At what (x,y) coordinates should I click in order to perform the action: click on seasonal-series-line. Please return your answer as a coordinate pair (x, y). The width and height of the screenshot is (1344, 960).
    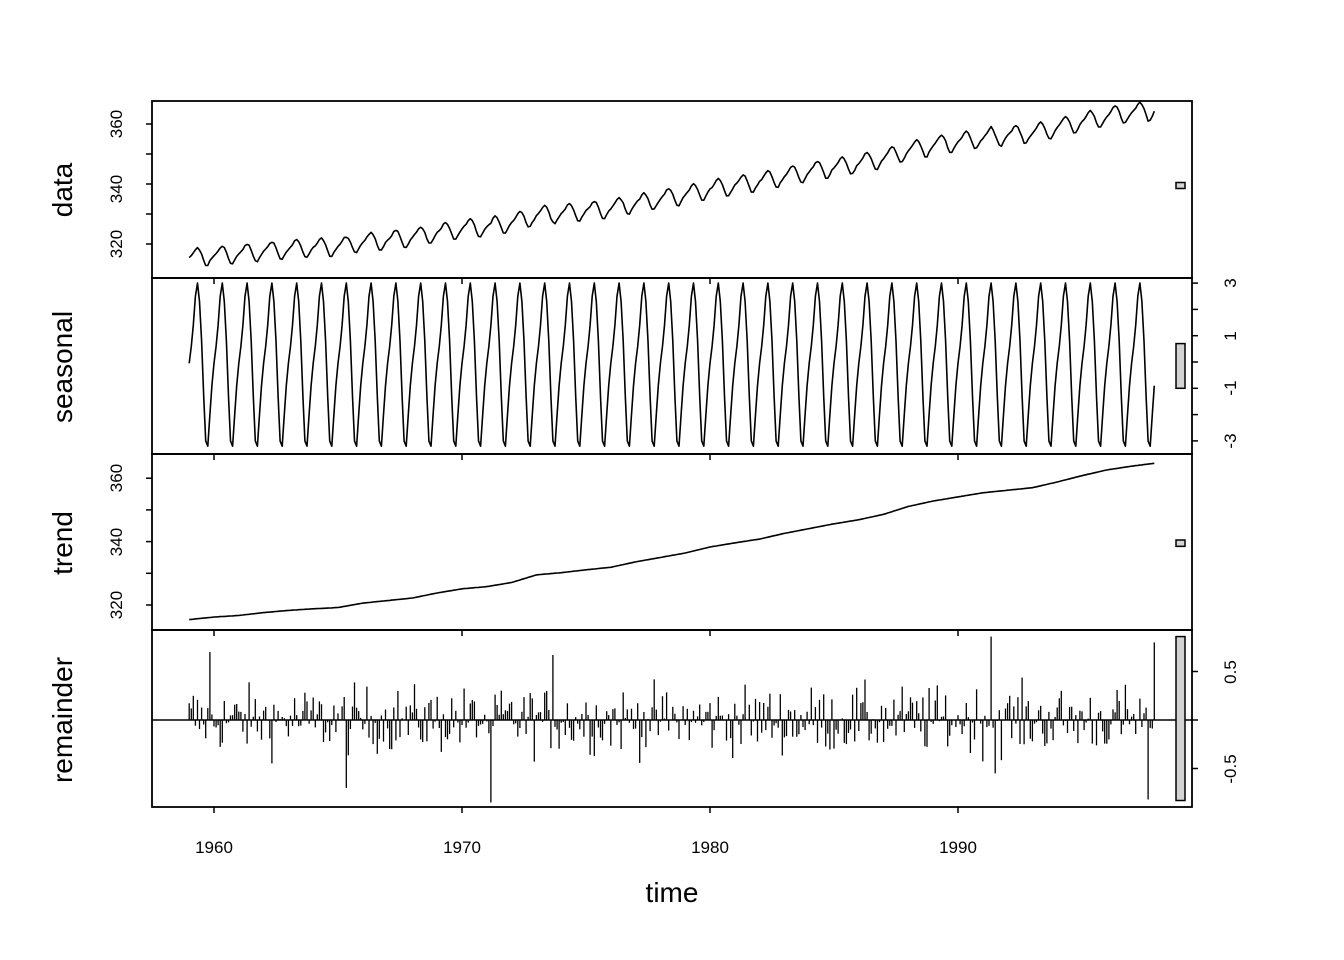
    Looking at the image, I should click on (672, 364).